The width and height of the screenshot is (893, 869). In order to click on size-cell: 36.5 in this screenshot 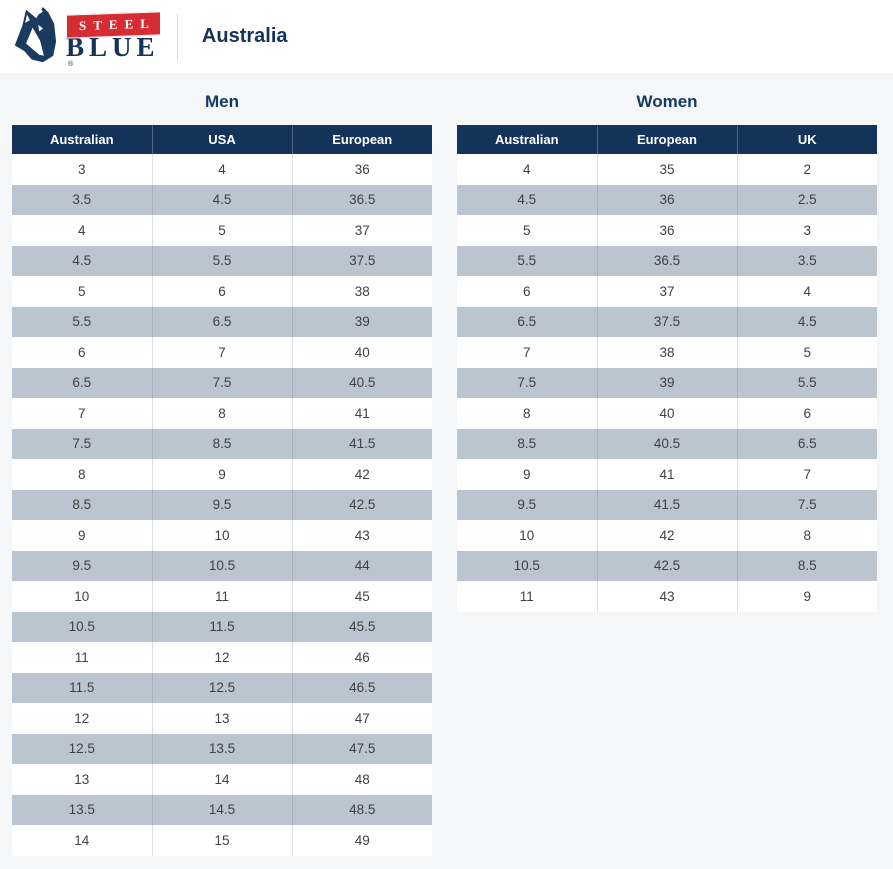, I will do `click(361, 199)`.